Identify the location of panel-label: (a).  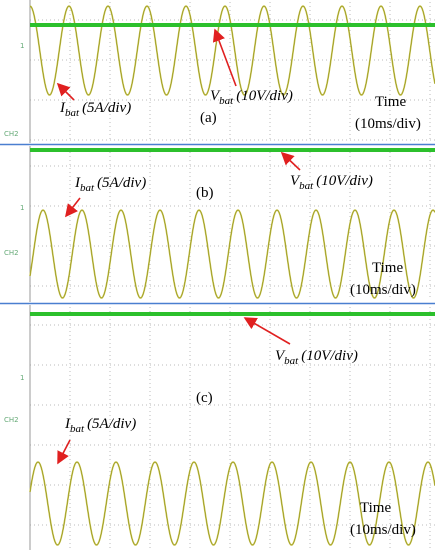
(208, 118).